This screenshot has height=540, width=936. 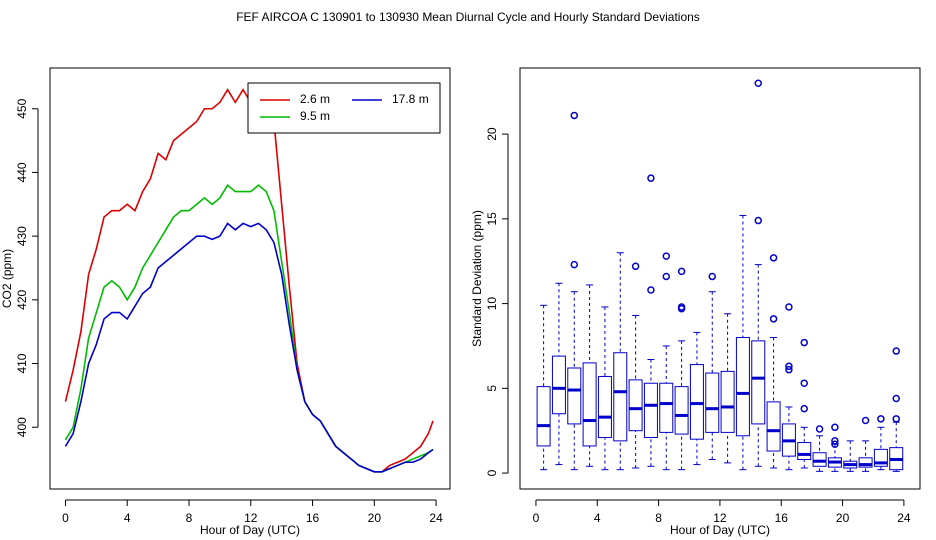 I want to click on legend-label: 17.8 m, so click(x=410, y=99).